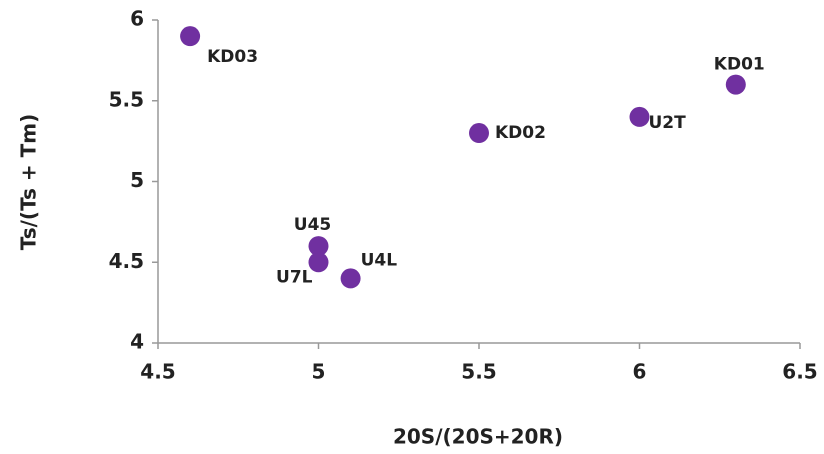 The image size is (824, 454). Describe the element at coordinates (520, 133) in the screenshot. I see `point-label: KD02` at that location.